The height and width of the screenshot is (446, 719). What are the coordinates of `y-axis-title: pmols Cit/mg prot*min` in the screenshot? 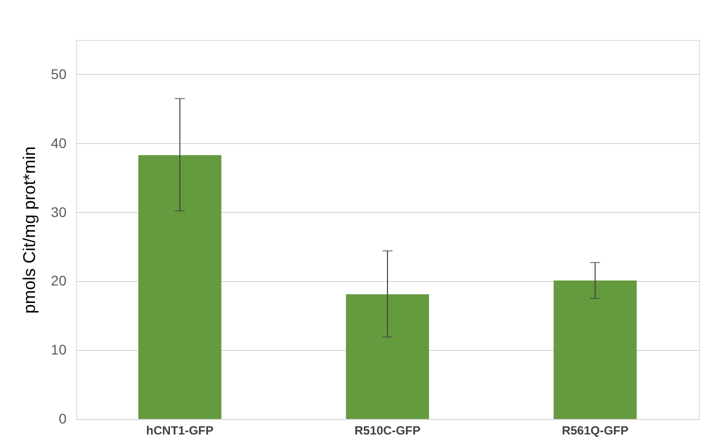 It's located at (29, 230).